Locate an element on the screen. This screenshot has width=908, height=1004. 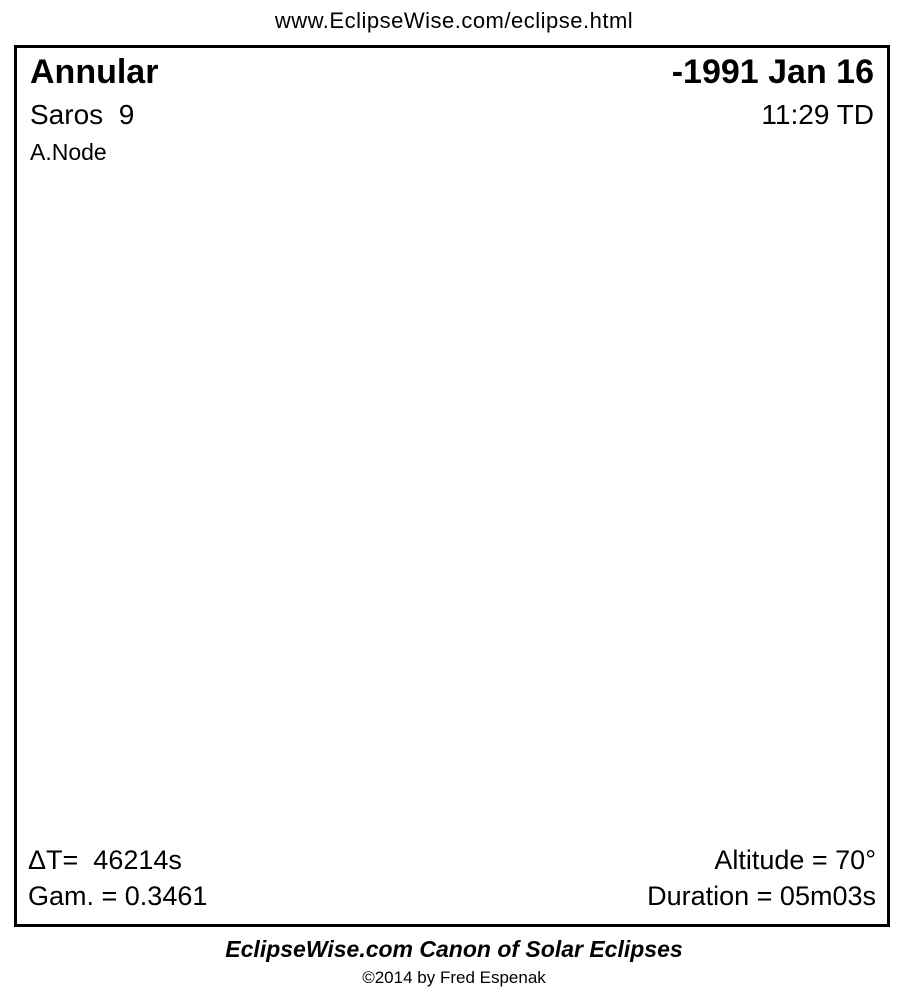
gamma-label: Gam. = 0.3461 is located at coordinates (118, 896).